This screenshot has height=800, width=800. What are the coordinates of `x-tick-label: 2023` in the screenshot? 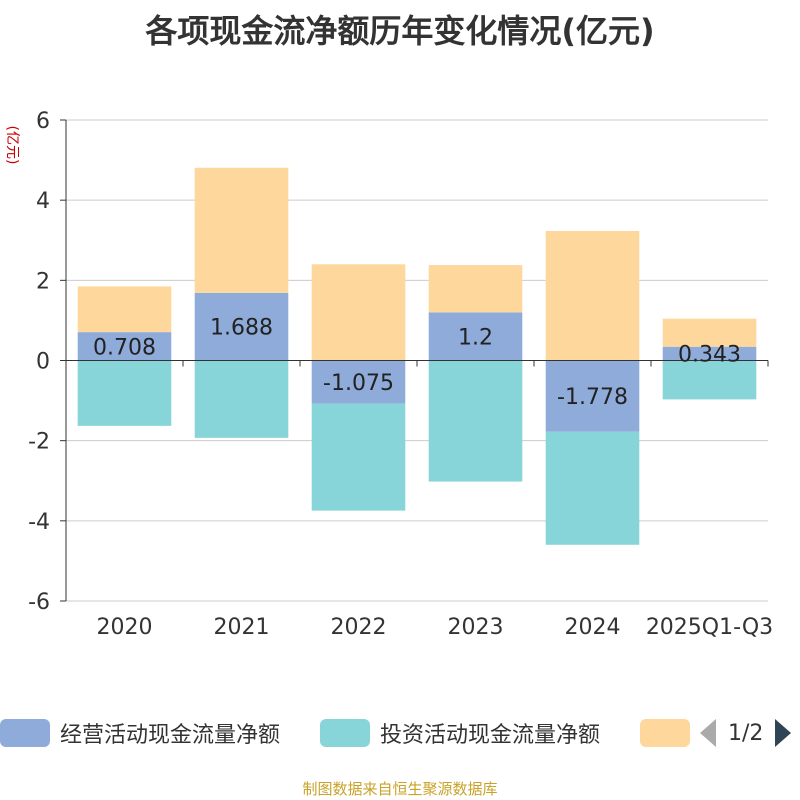 It's located at (476, 627).